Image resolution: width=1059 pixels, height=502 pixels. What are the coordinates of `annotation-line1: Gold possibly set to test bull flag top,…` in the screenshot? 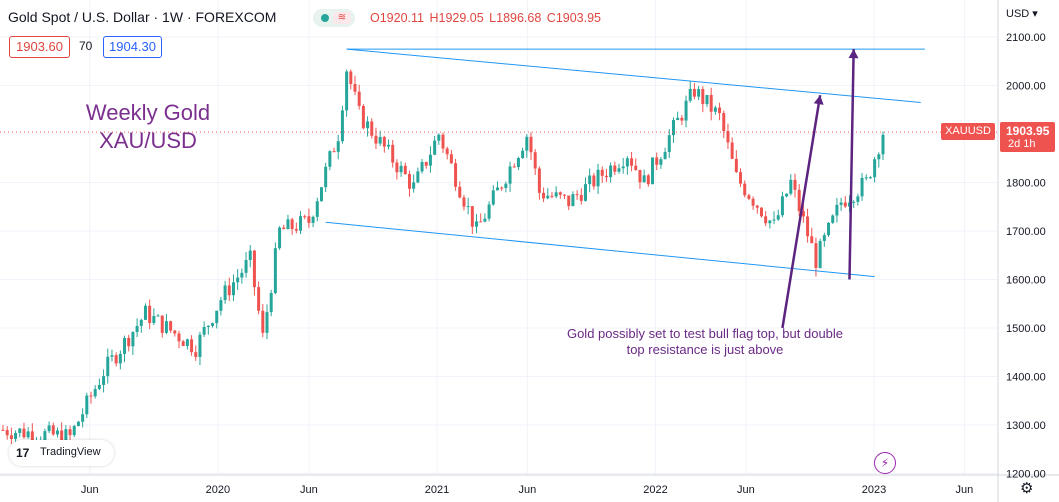 It's located at (705, 333).